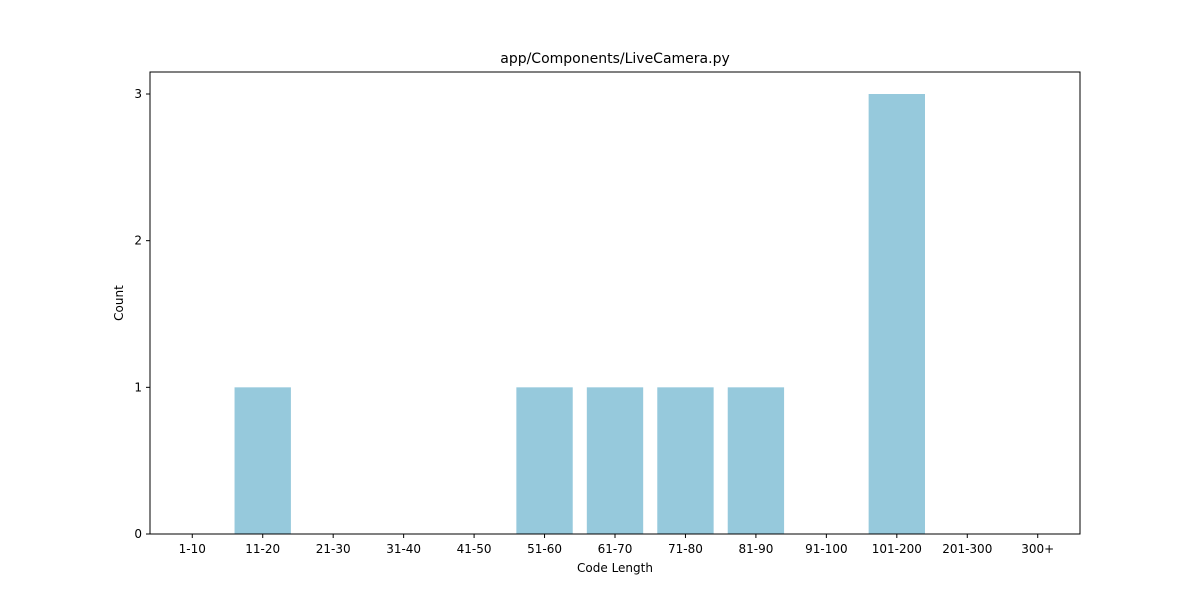  I want to click on y-axis-ticks: 0 1 2 3, so click(142, 314).